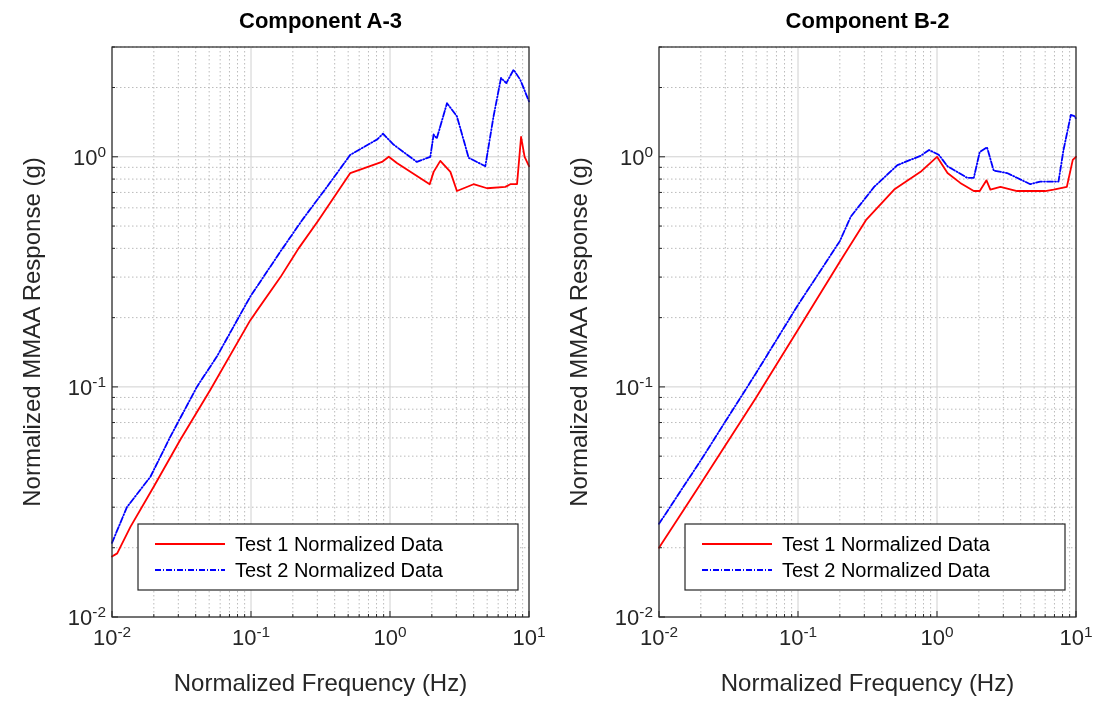 This screenshot has height=705, width=1097. What do you see at coordinates (320, 20) in the screenshot?
I see `chart-title: Component A-3` at bounding box center [320, 20].